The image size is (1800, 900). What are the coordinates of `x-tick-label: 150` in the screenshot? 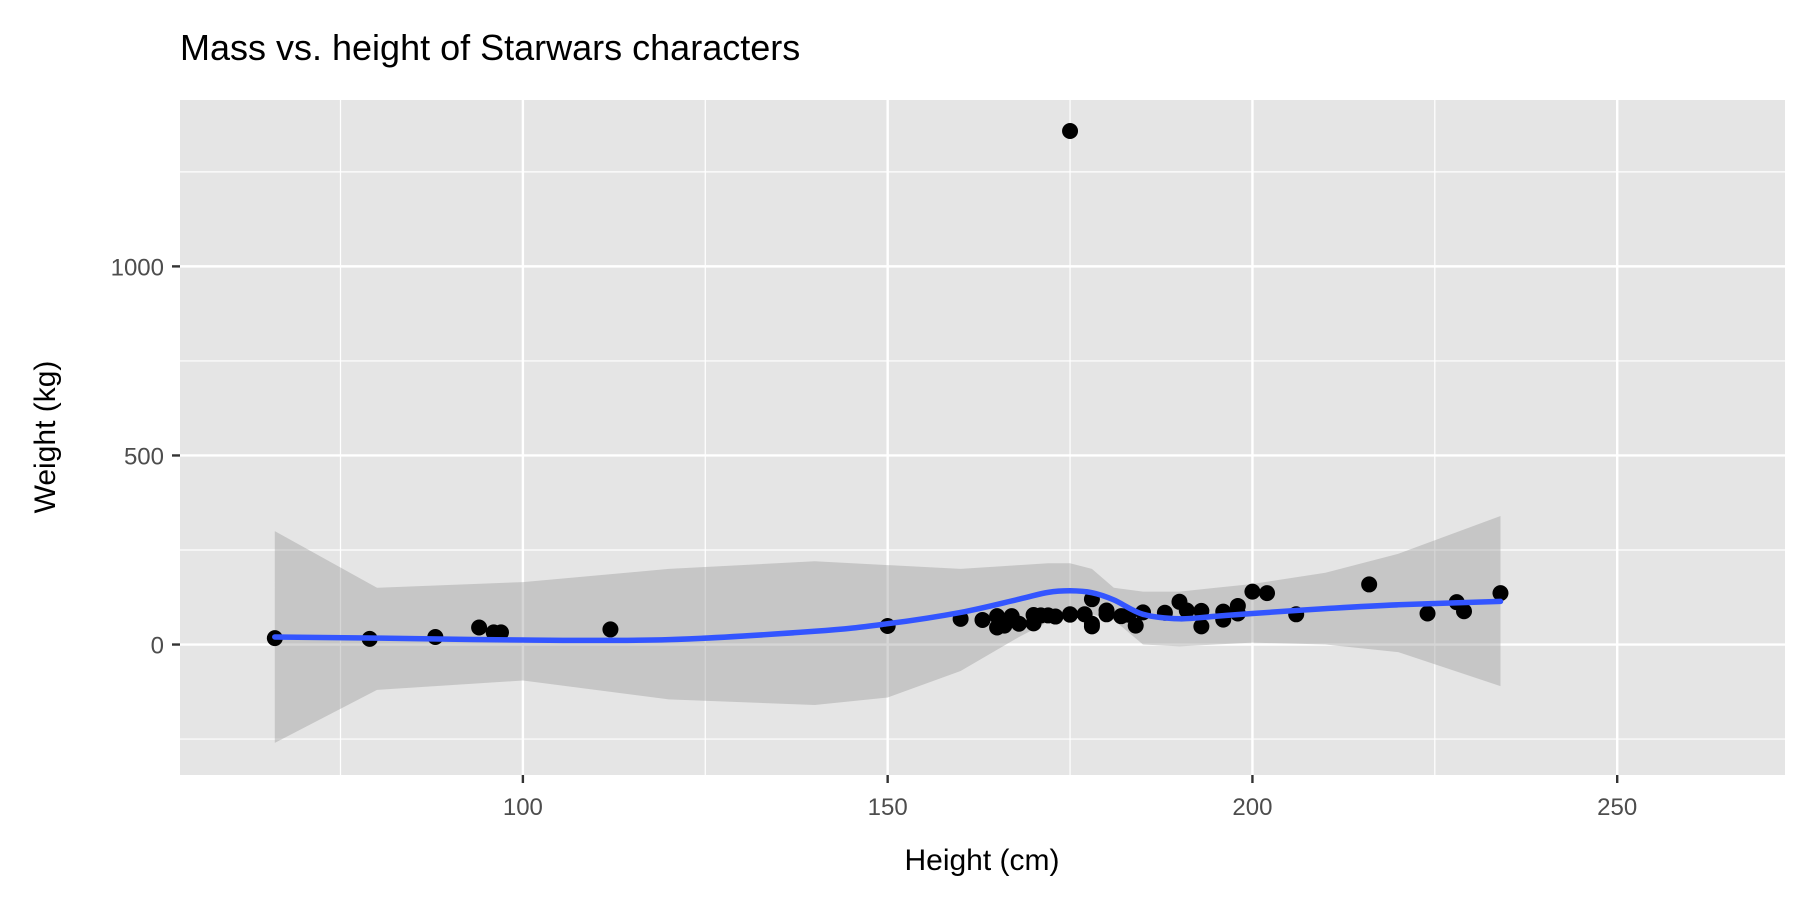 It's located at (888, 807).